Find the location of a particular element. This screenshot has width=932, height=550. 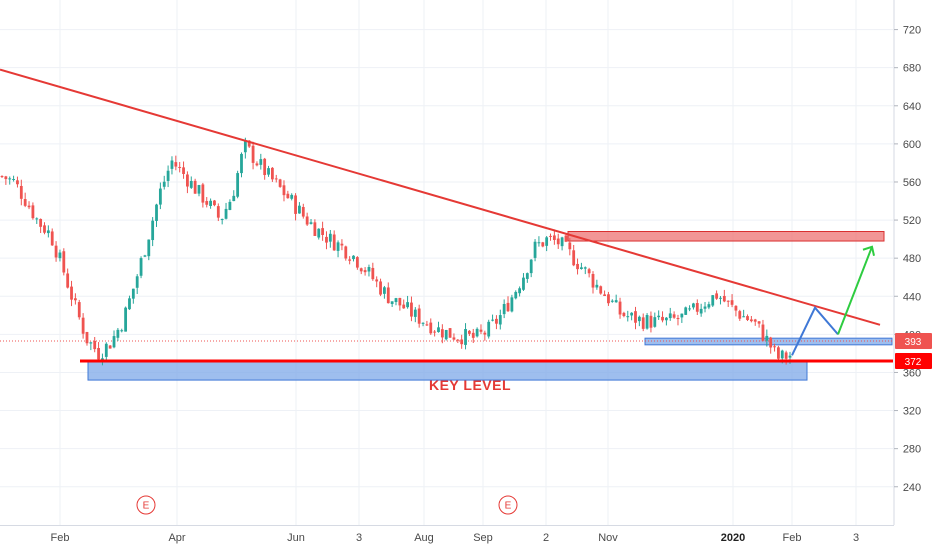

earnings-event-marker is located at coordinates (146, 505).